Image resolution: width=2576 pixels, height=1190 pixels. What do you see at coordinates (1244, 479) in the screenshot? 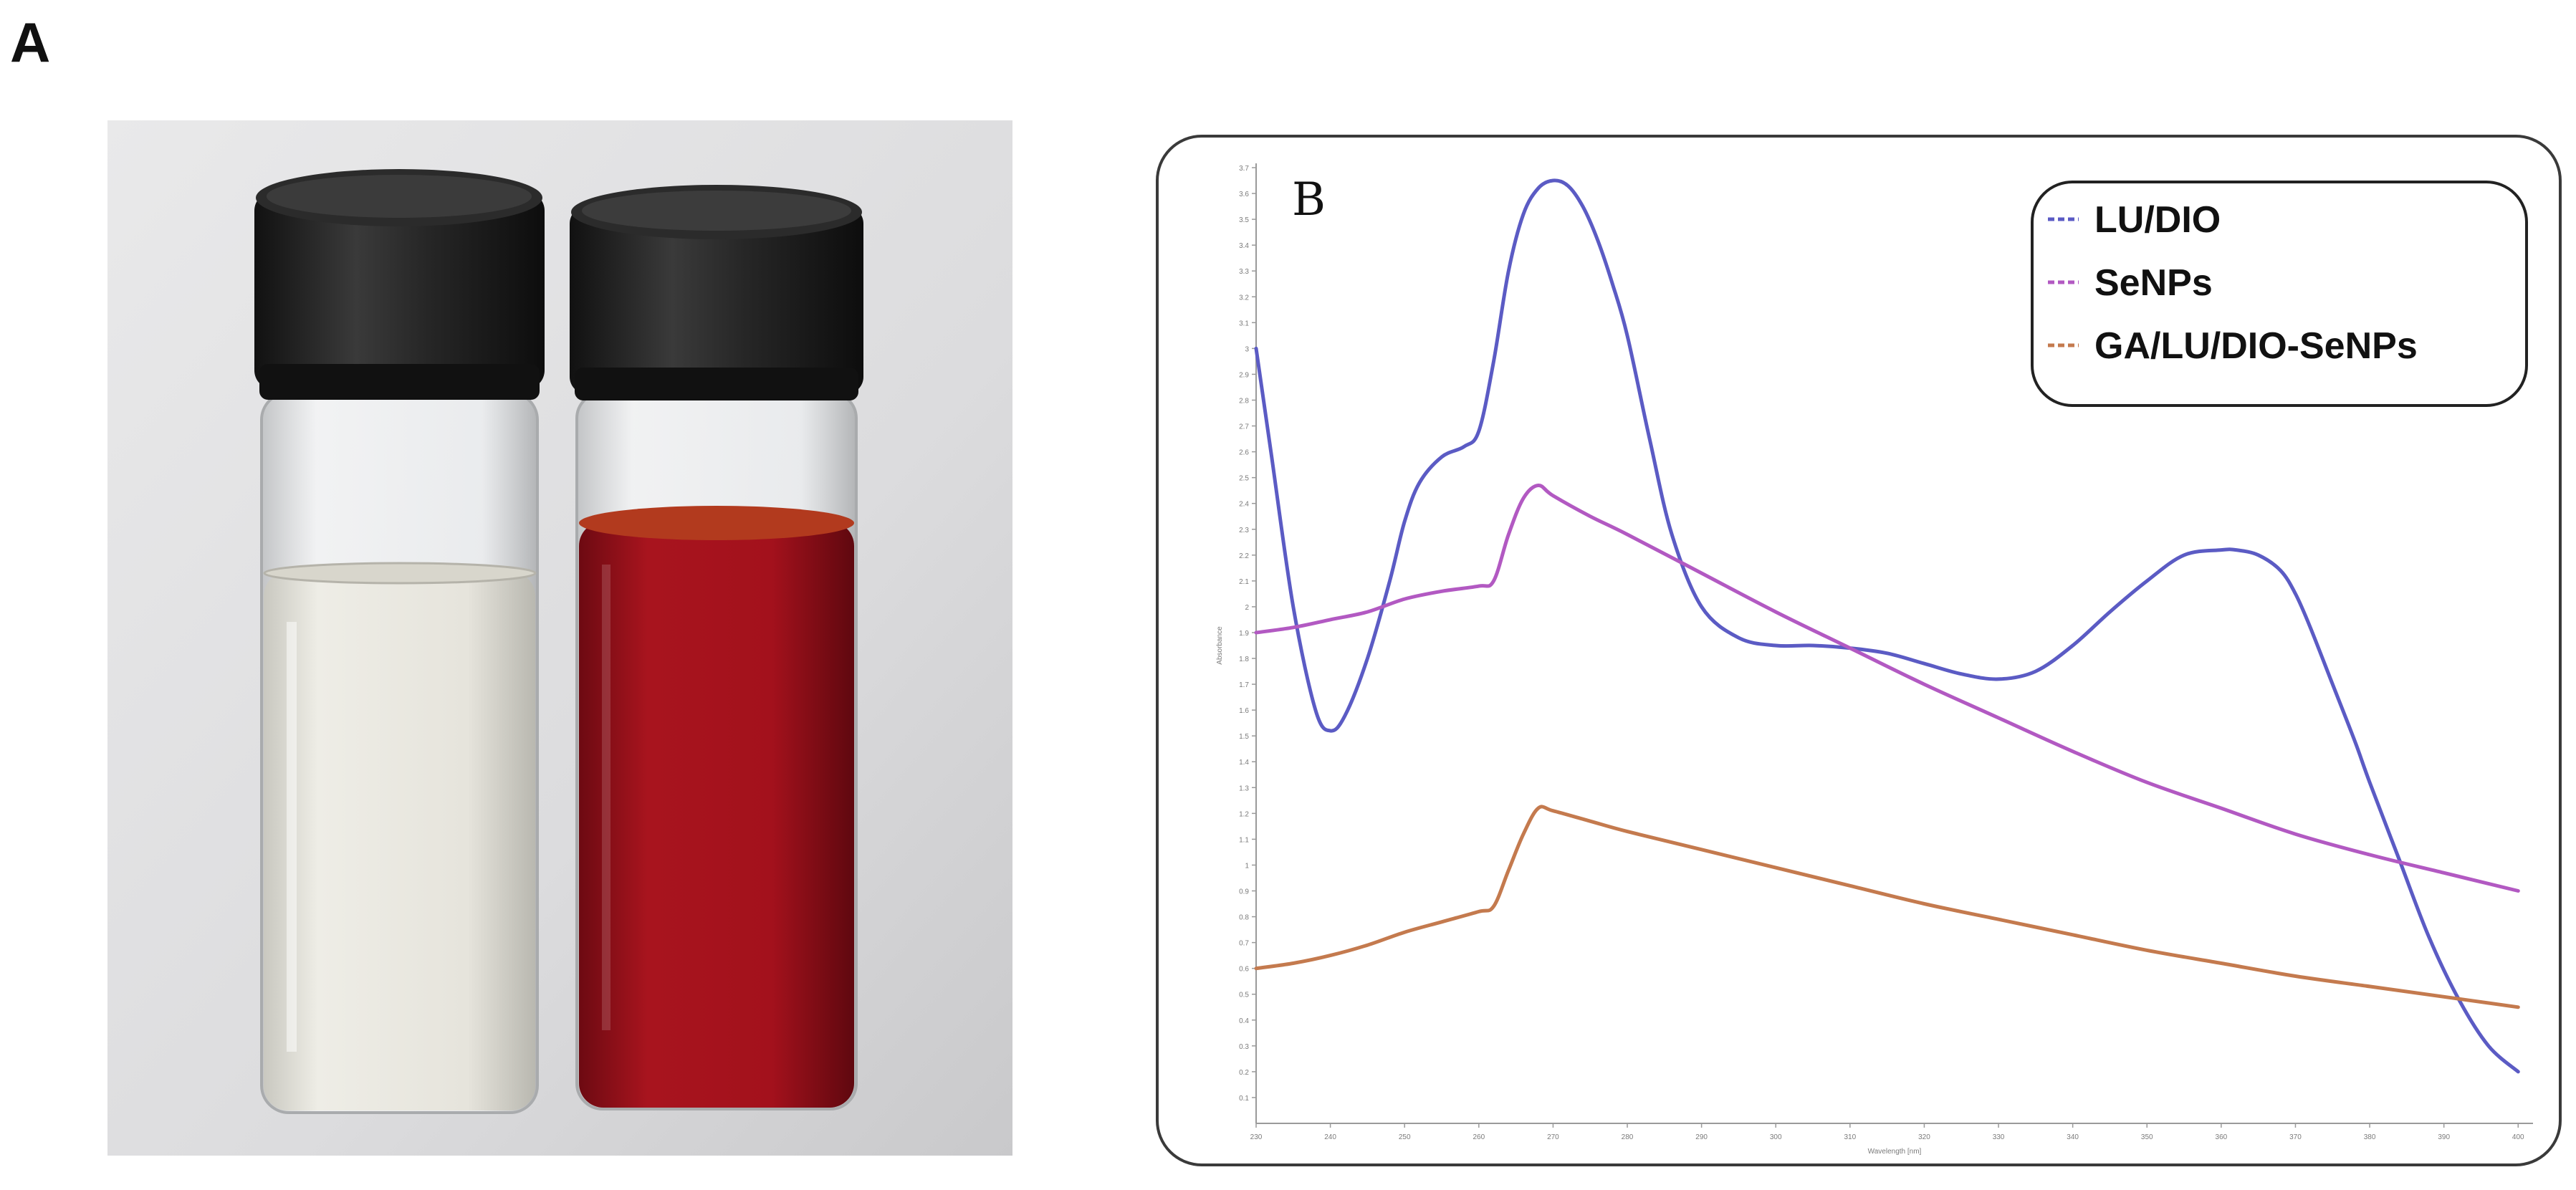
I see `y-tick-label: 2.5` at bounding box center [1244, 479].